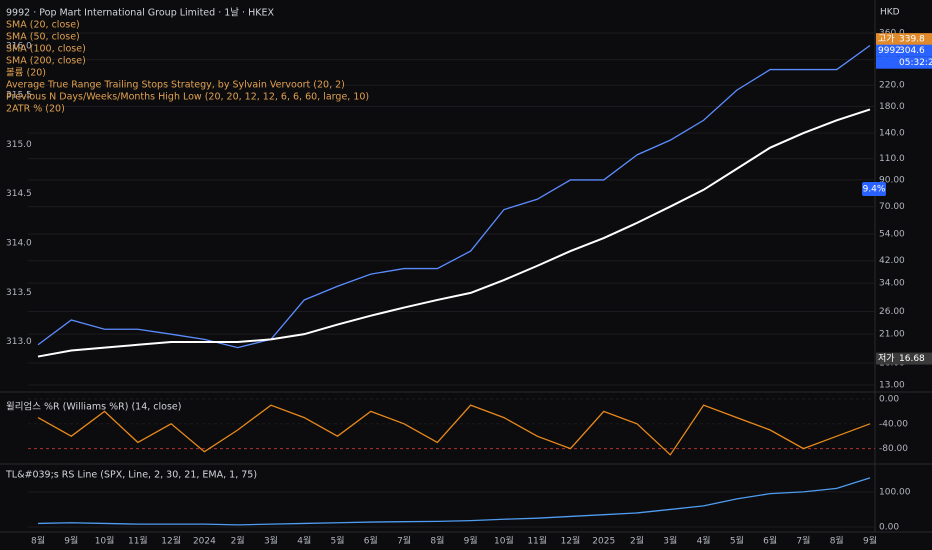 Image resolution: width=932 pixels, height=550 pixels. I want to click on y-tick-label: 21.00, so click(892, 335).